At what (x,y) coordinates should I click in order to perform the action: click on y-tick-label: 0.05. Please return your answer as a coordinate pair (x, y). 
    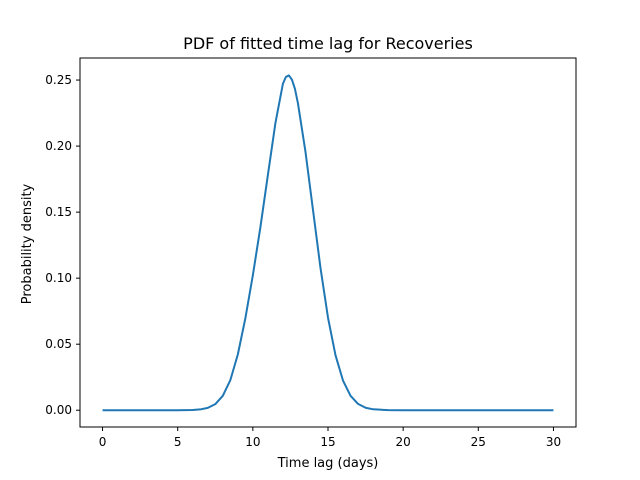
    Looking at the image, I should click on (58, 344).